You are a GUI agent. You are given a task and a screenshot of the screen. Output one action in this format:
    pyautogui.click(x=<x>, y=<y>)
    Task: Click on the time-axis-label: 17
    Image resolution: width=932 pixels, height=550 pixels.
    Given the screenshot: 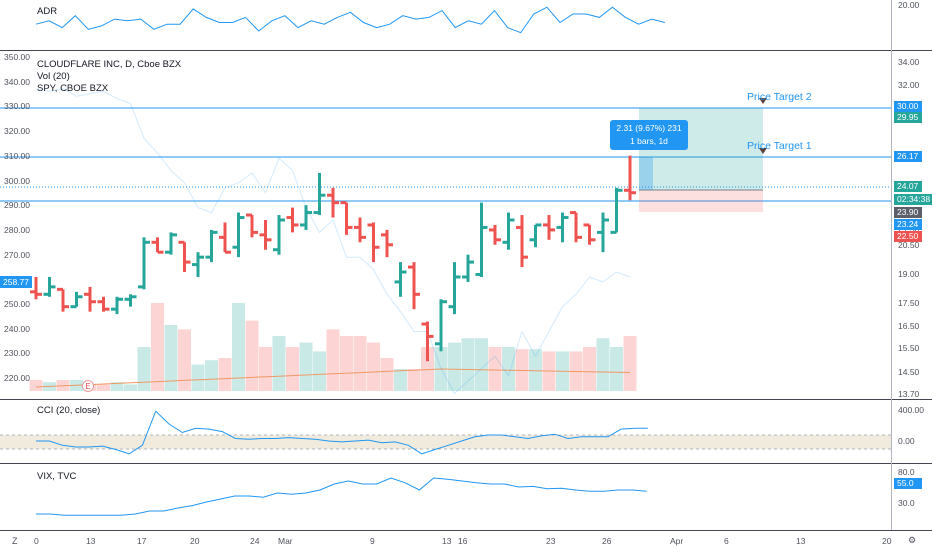 What is the action you would take?
    pyautogui.click(x=142, y=541)
    